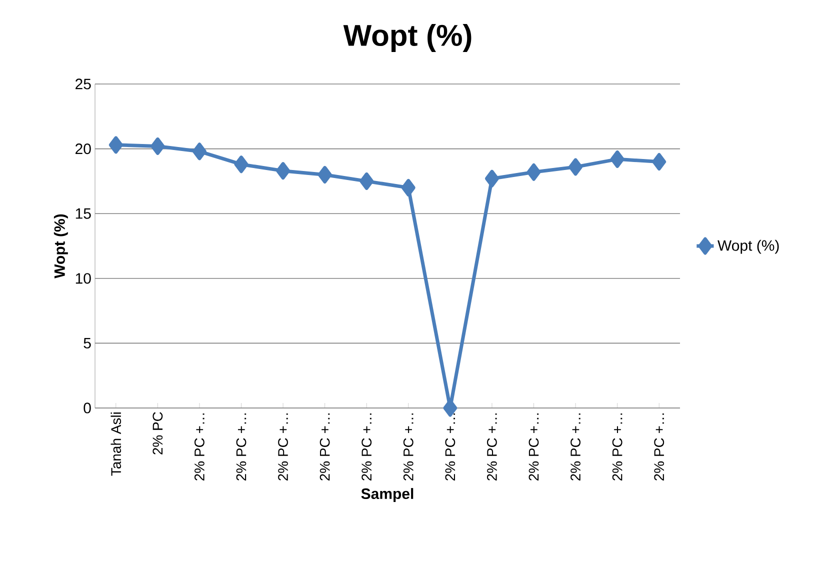 This screenshot has height=568, width=816. I want to click on y-tick-label: 0, so click(87, 408).